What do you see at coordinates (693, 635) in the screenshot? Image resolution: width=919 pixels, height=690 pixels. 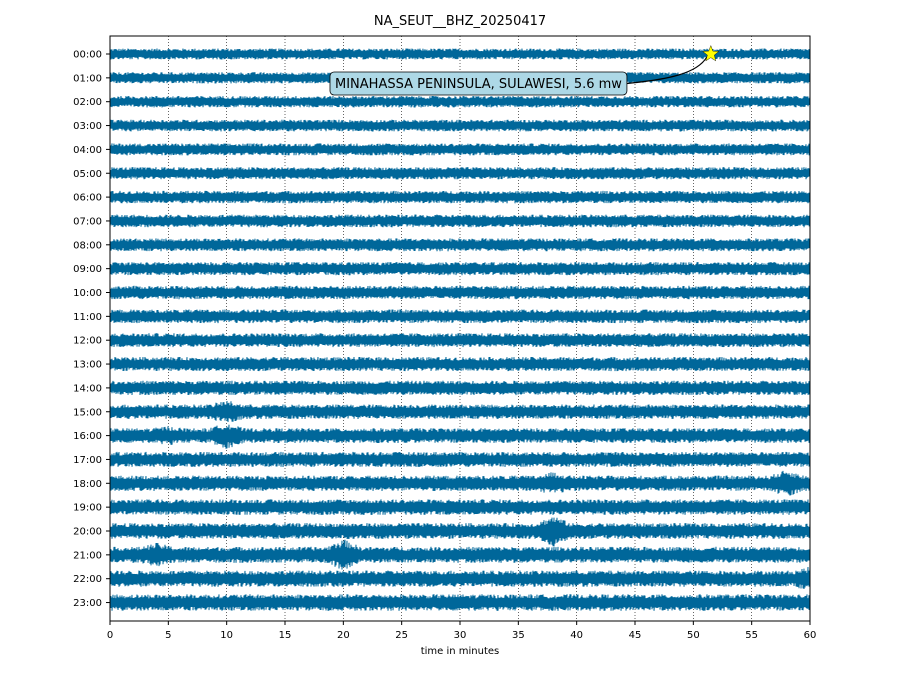 I see `x-tick-label-50: 50` at bounding box center [693, 635].